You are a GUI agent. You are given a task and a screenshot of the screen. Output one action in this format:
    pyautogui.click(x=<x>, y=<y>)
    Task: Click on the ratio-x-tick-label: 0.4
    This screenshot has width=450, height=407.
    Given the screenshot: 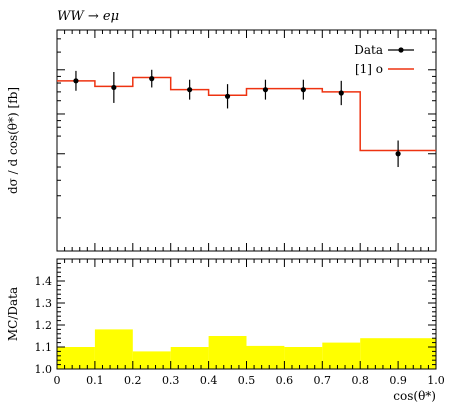 What is the action you would take?
    pyautogui.click(x=209, y=380)
    